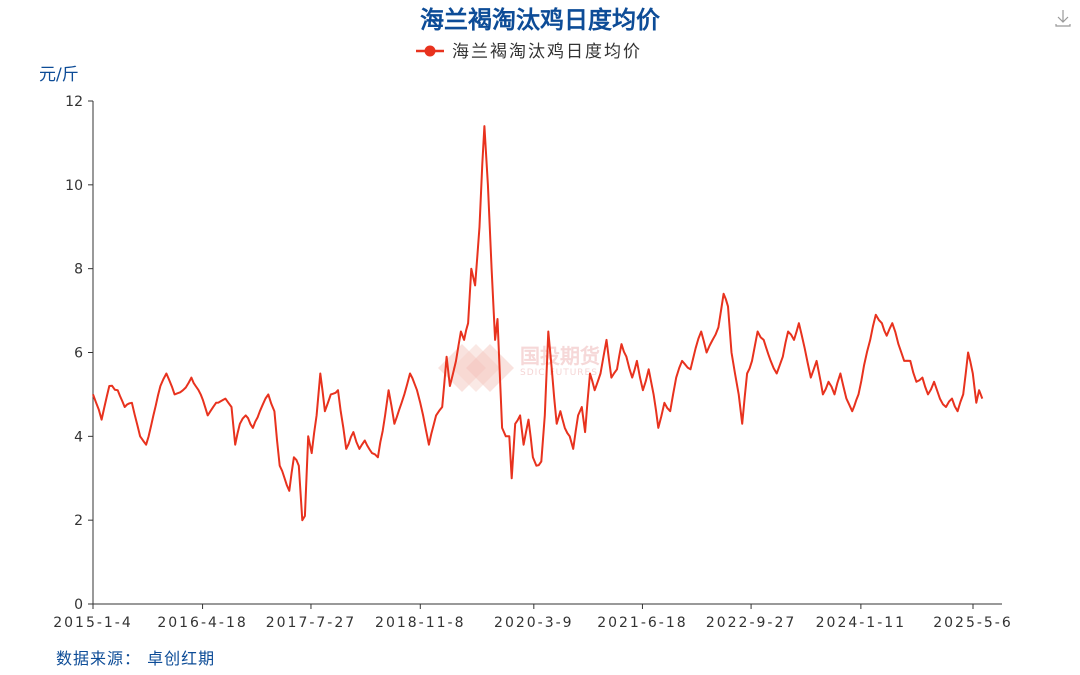 The image size is (1080, 675). Describe the element at coordinates (78, 270) in the screenshot. I see `y-tick-label: 8` at that location.